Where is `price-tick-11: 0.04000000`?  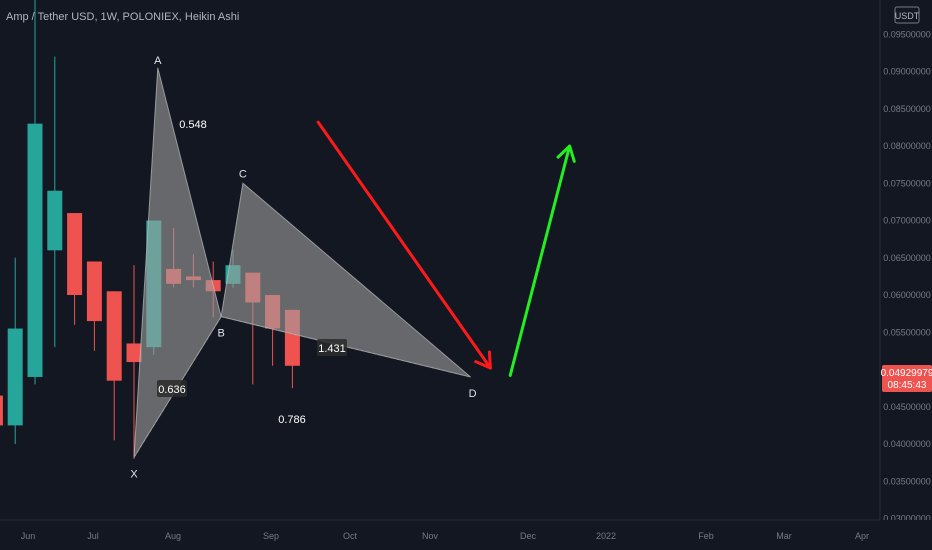 price-tick-11: 0.04000000 is located at coordinates (907, 444).